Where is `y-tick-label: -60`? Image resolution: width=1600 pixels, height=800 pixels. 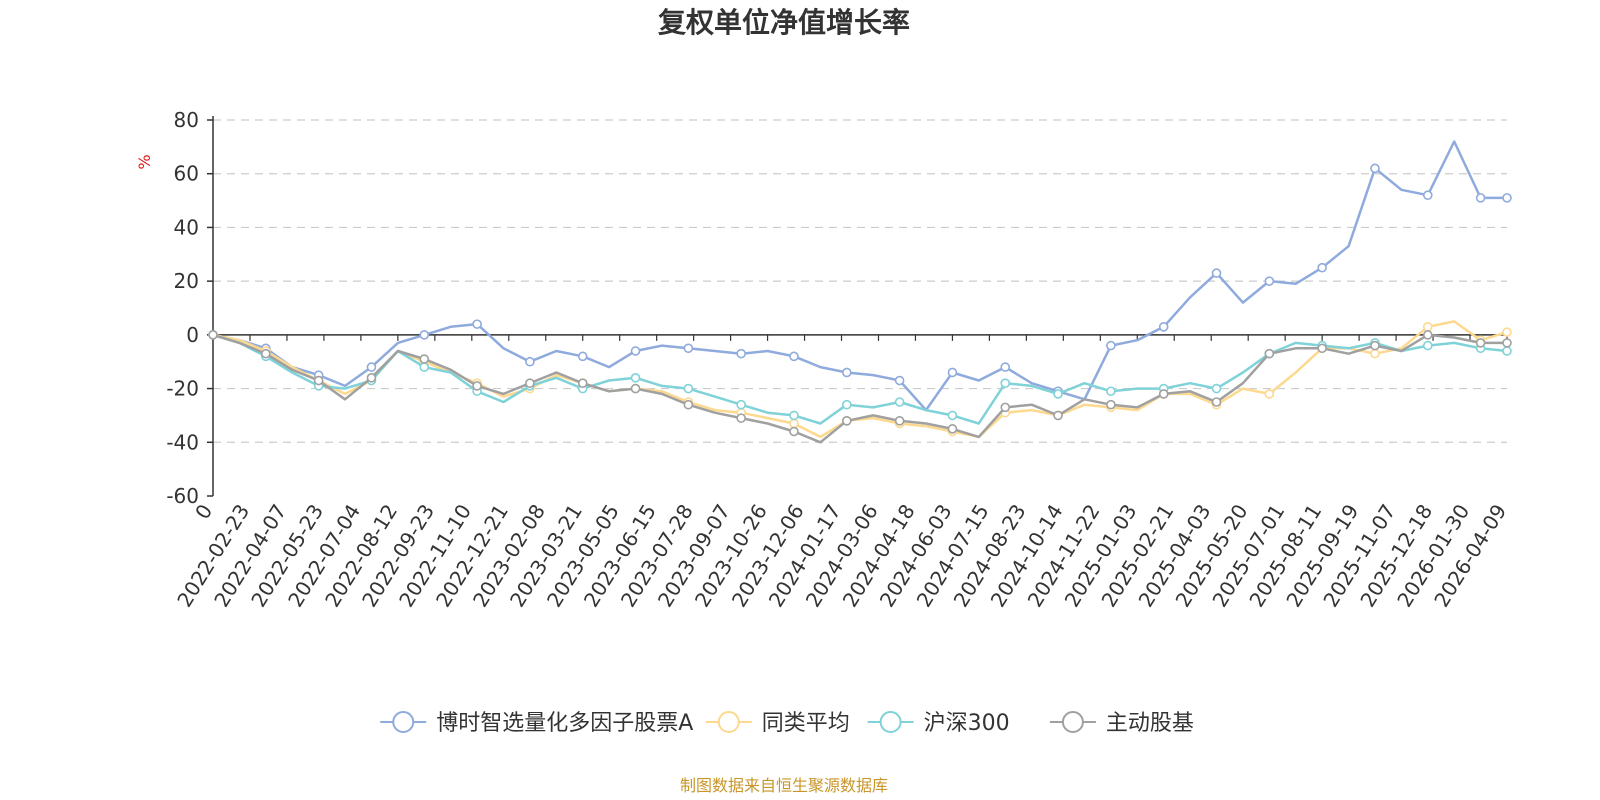 y-tick-label: -60 is located at coordinates (182, 496).